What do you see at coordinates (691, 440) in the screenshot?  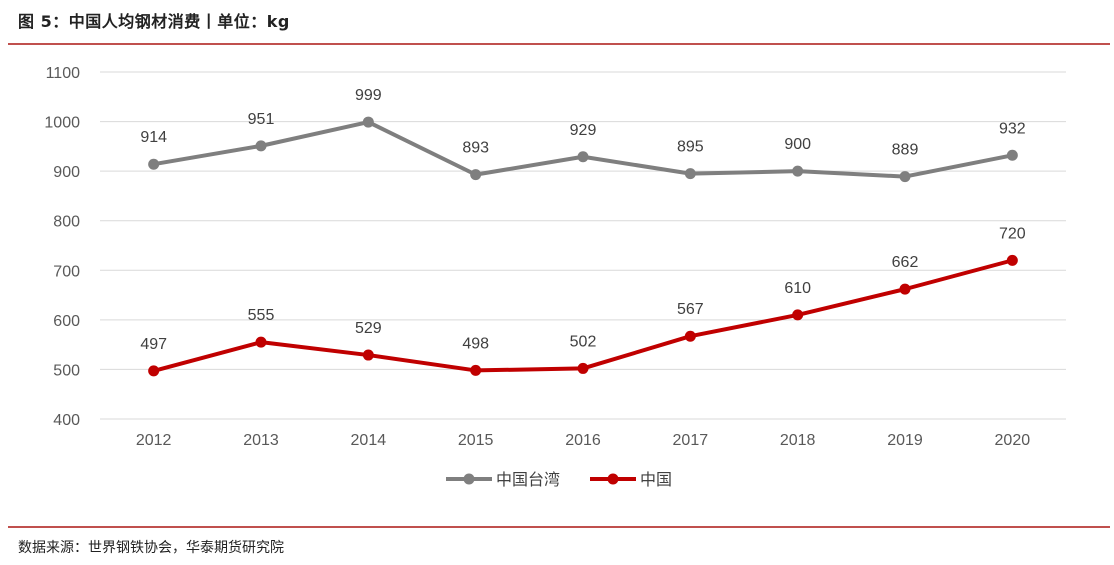 I see `x-tick-label: 2017` at bounding box center [691, 440].